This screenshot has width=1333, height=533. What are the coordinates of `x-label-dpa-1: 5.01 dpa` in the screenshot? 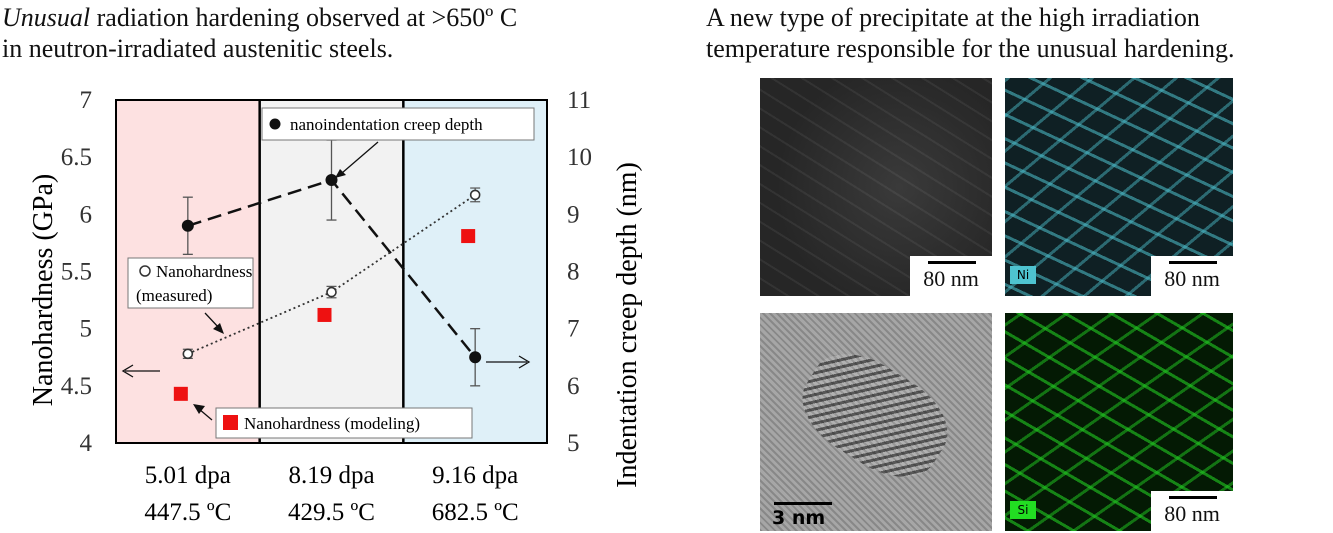 It's located at (188, 475).